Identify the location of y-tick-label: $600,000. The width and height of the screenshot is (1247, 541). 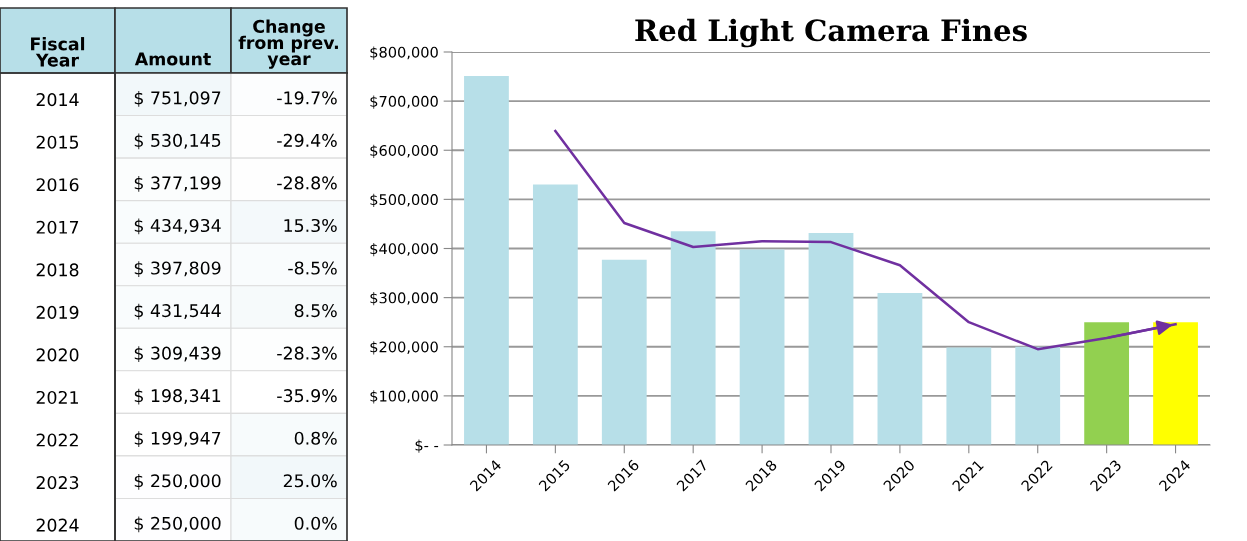
(404, 151).